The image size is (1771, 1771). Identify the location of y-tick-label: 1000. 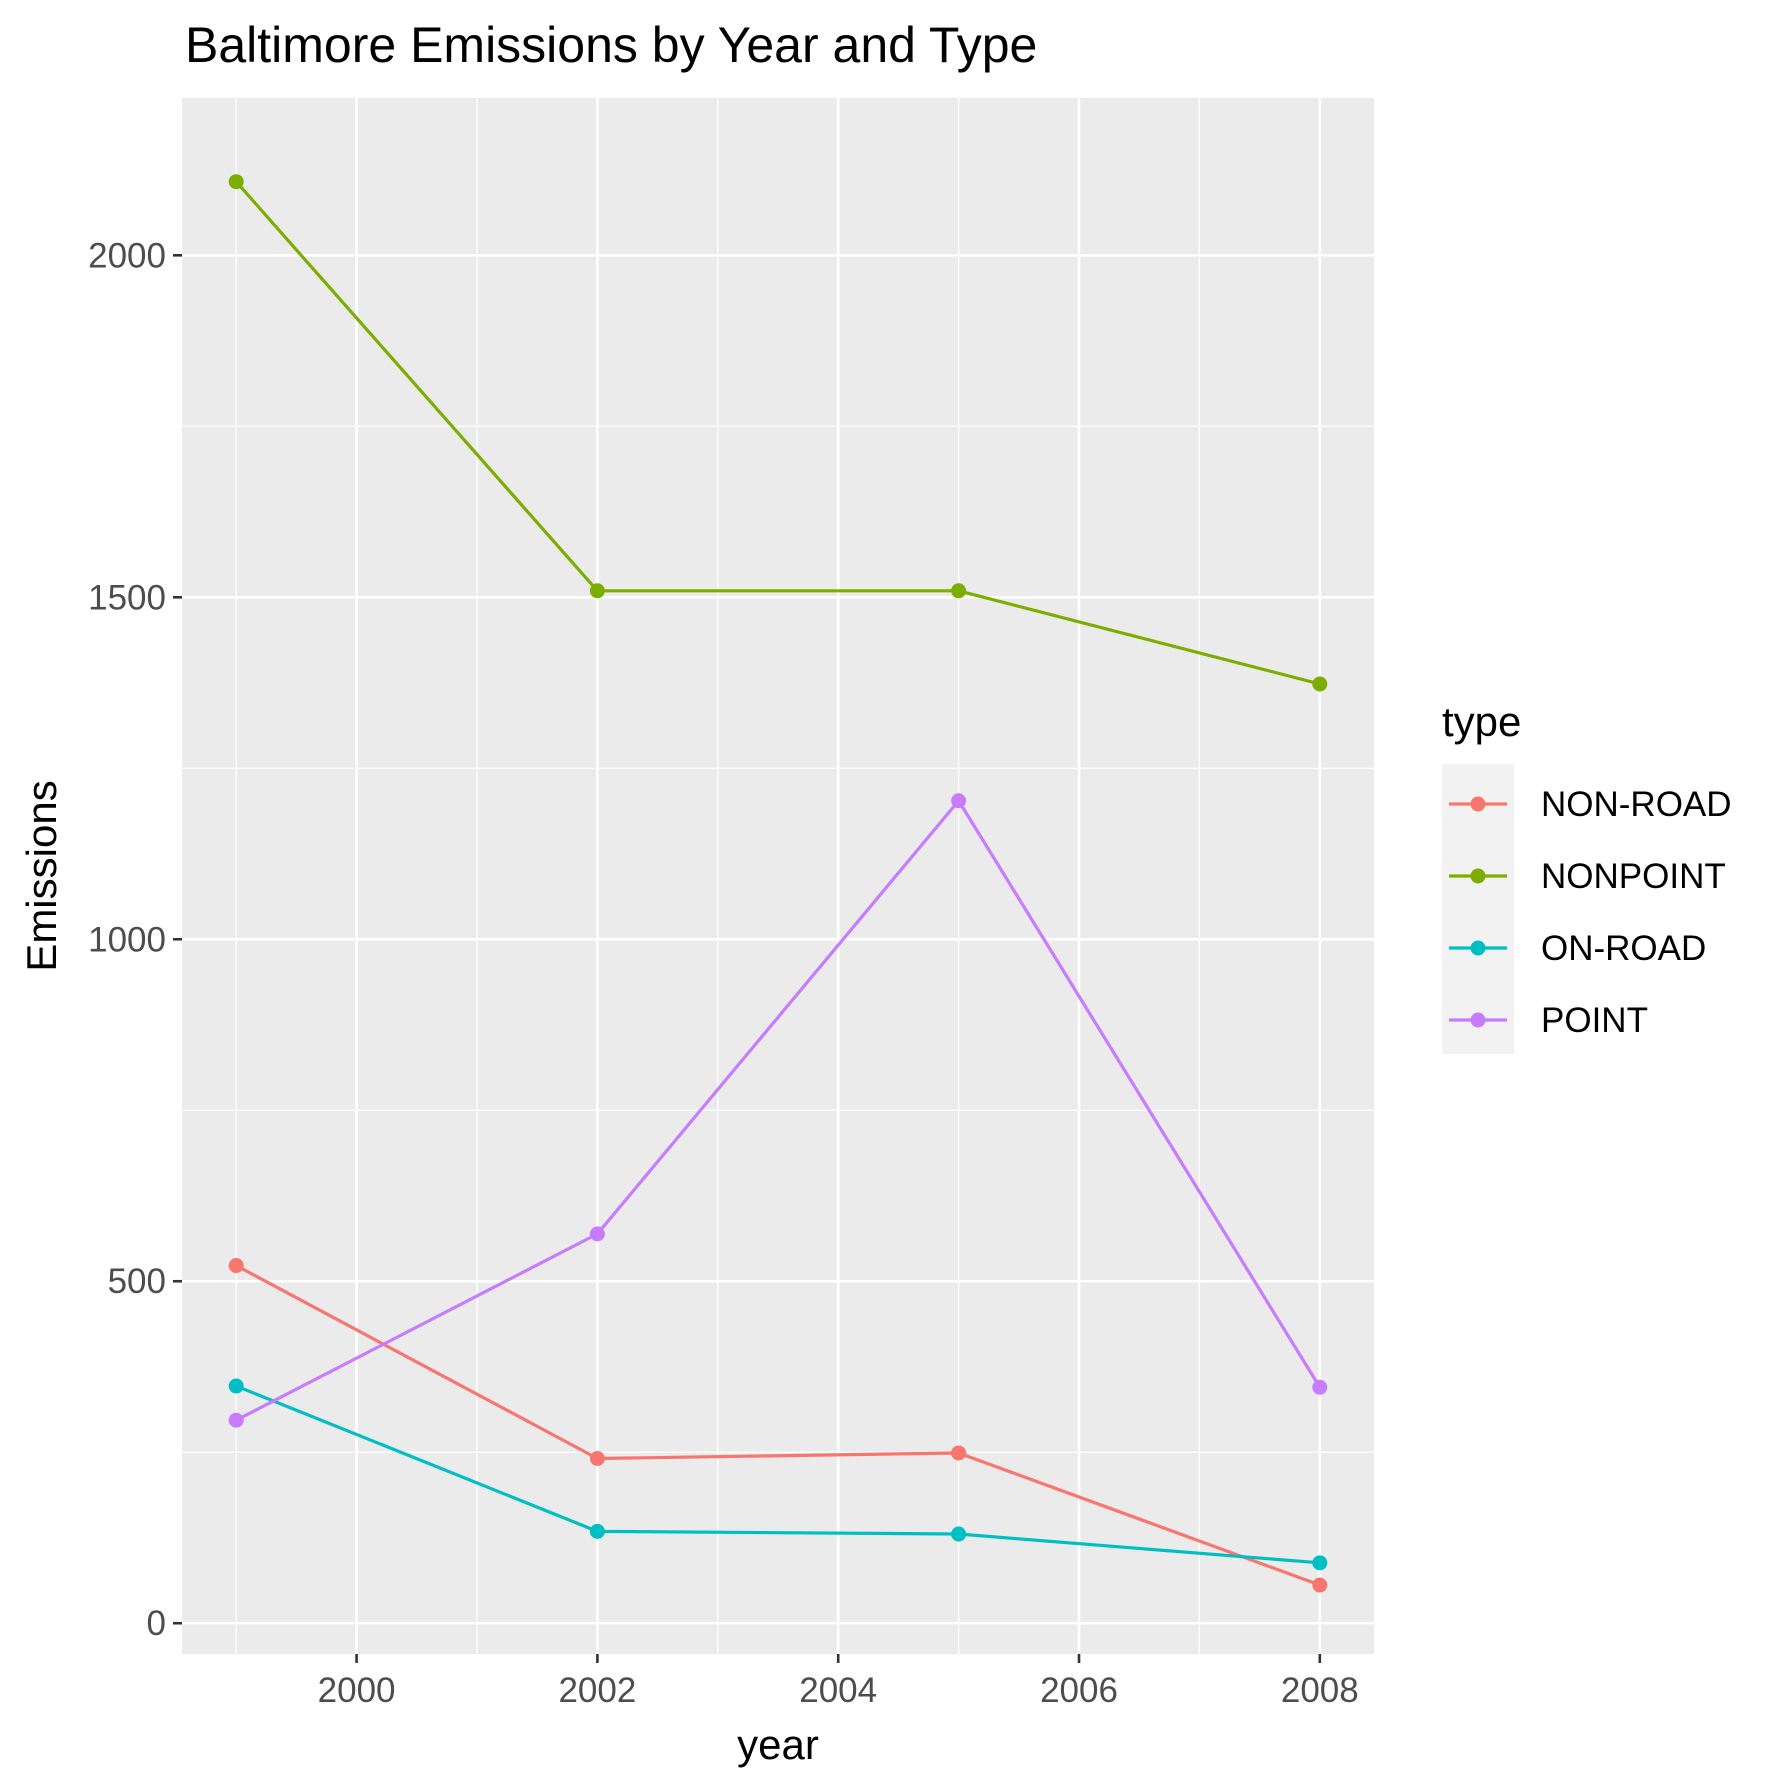
(127, 939).